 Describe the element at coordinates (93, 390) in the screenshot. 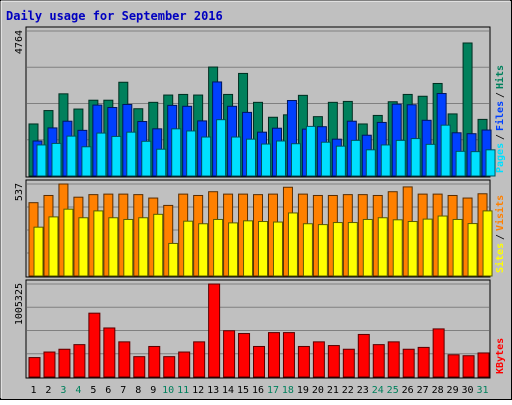

I see `x-tick-label-5: 5` at that location.